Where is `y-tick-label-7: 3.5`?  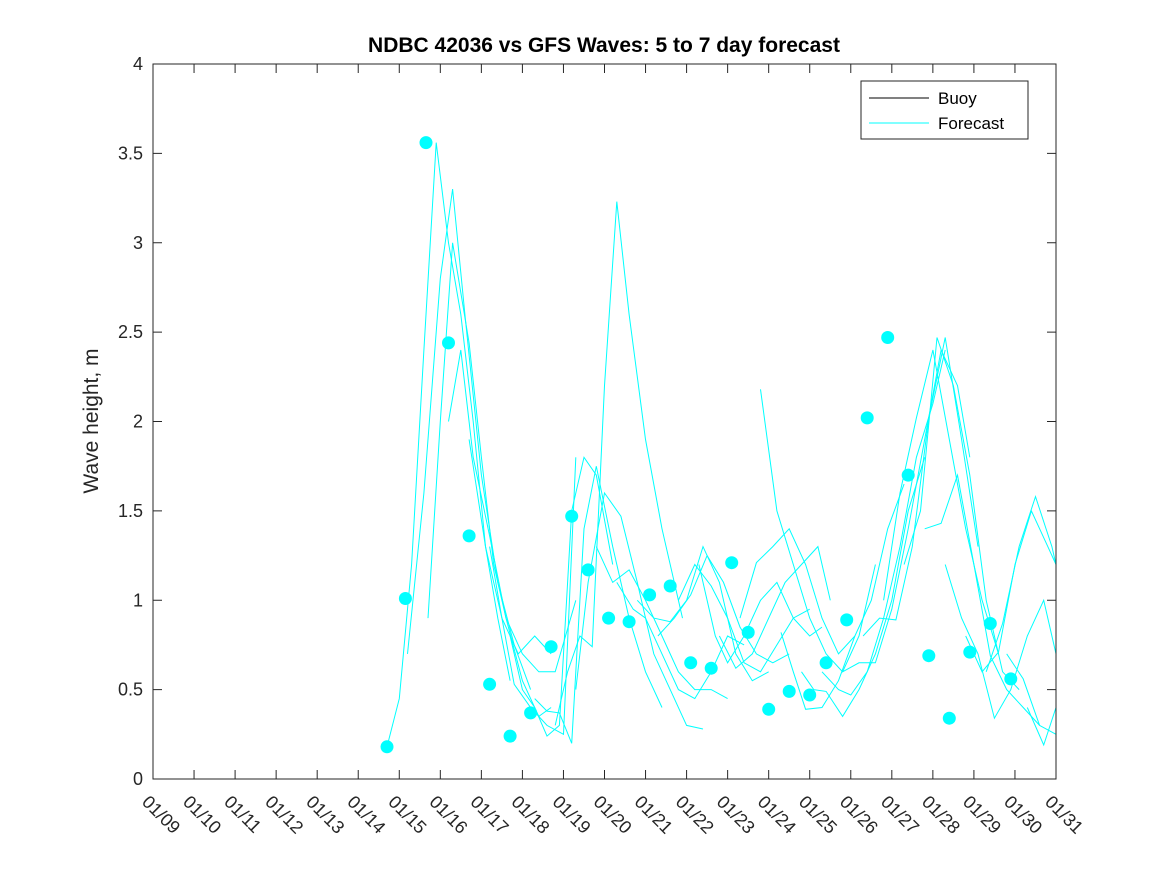 y-tick-label-7: 3.5 is located at coordinates (130, 153).